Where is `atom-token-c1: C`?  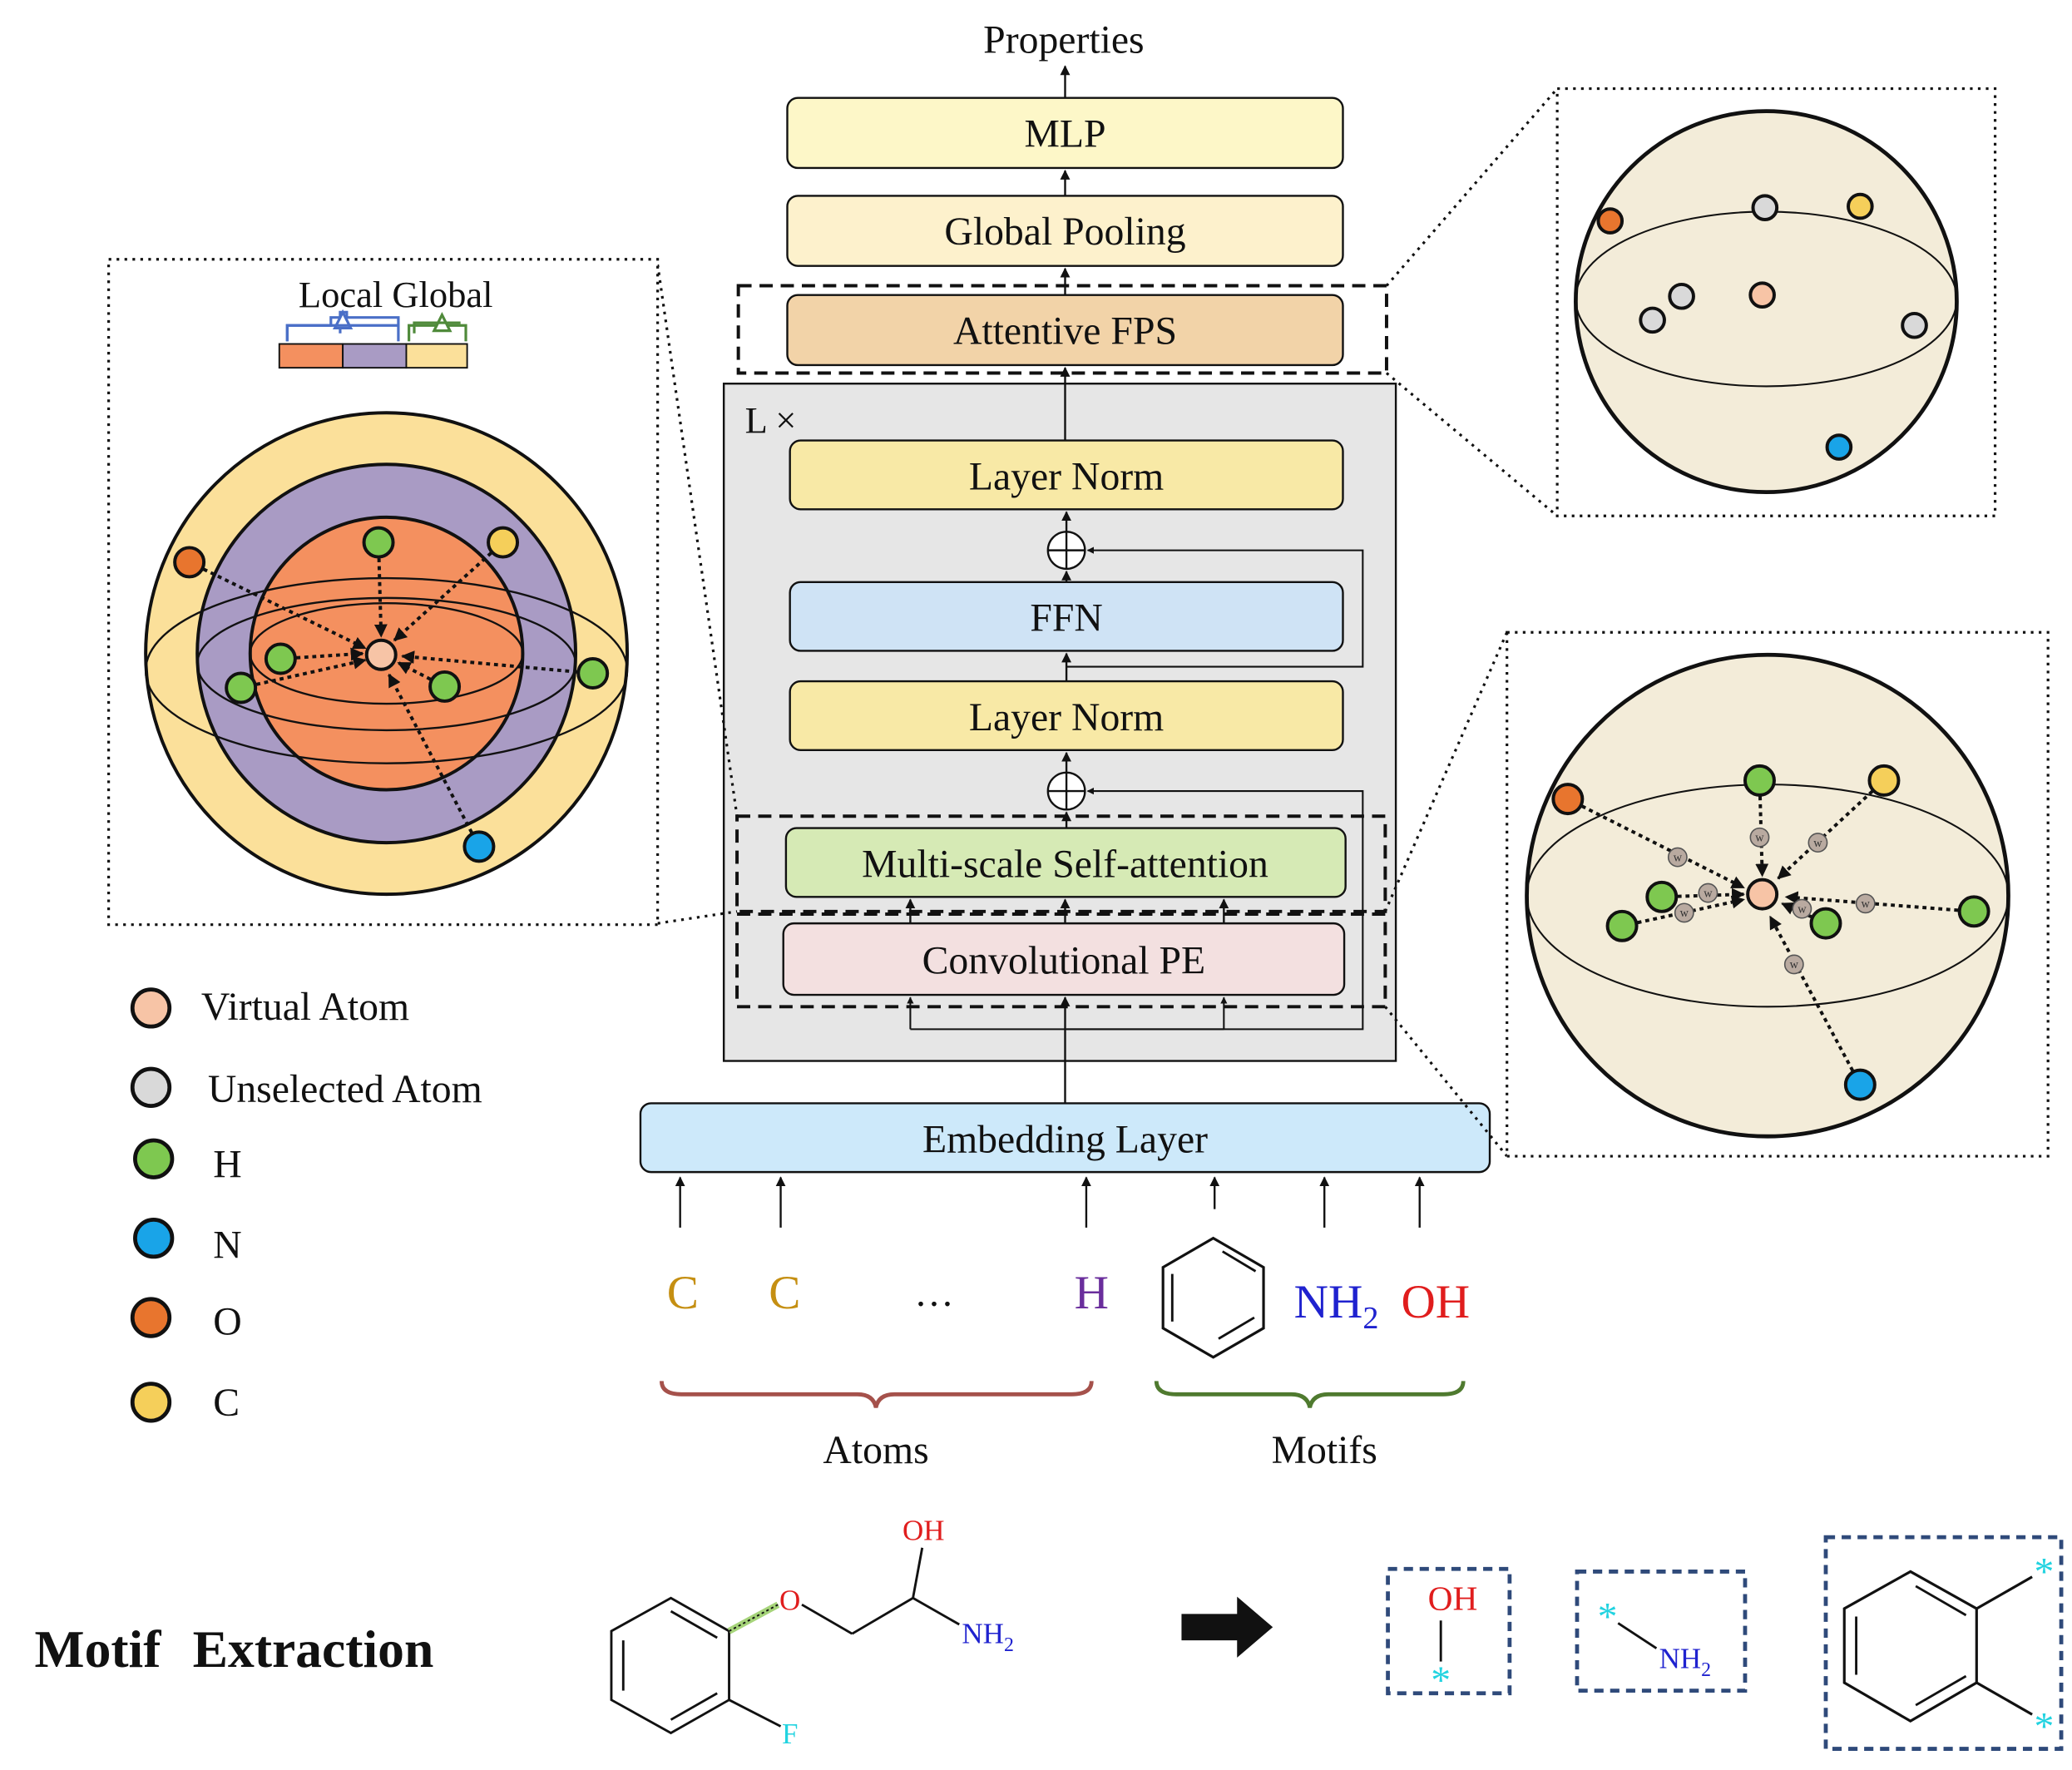 atom-token-c1: C is located at coordinates (683, 1293).